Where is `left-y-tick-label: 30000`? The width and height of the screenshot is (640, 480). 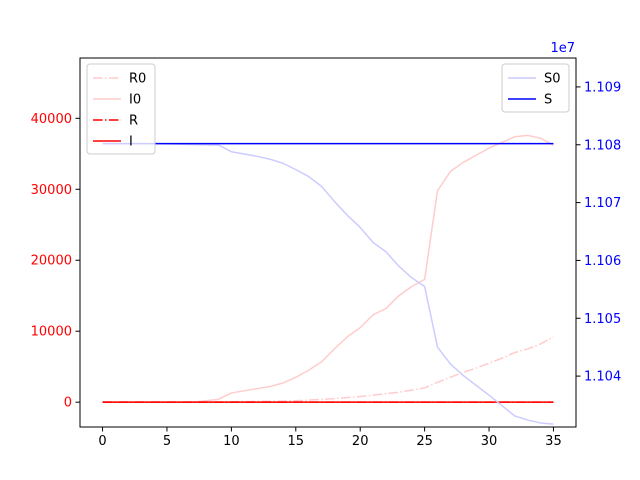
left-y-tick-label: 30000 is located at coordinates (51, 190).